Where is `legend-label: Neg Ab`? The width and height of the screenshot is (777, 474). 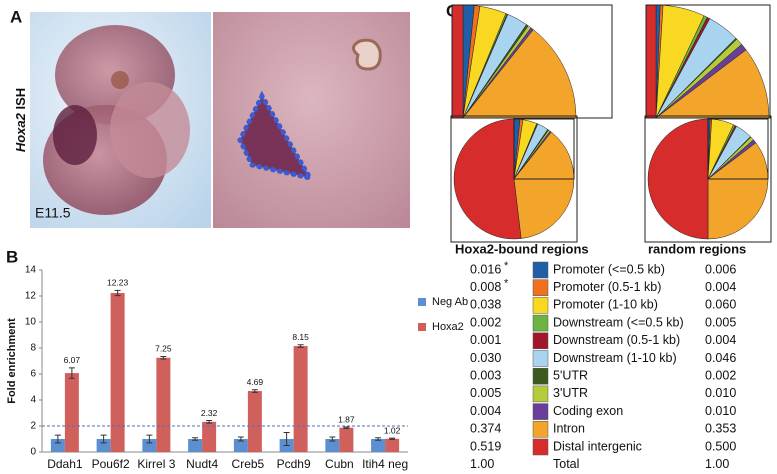
legend-label: Neg Ab is located at coordinates (450, 302).